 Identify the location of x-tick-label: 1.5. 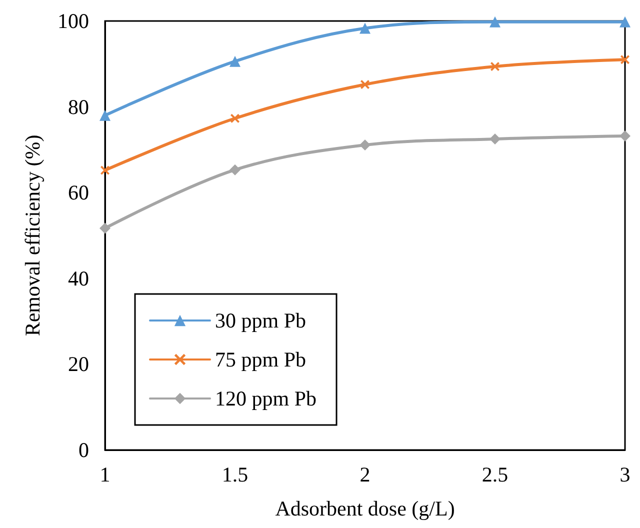
(235, 474).